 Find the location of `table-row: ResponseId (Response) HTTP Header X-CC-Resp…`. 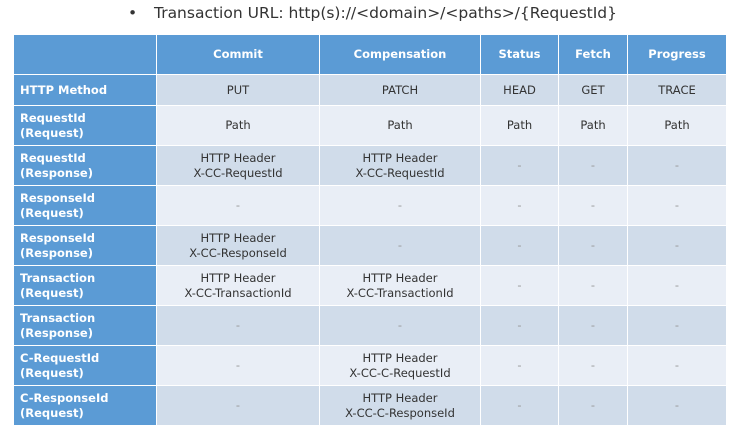

table-row: ResponseId (Response) HTTP Header X-CC-Resp… is located at coordinates (370, 245).